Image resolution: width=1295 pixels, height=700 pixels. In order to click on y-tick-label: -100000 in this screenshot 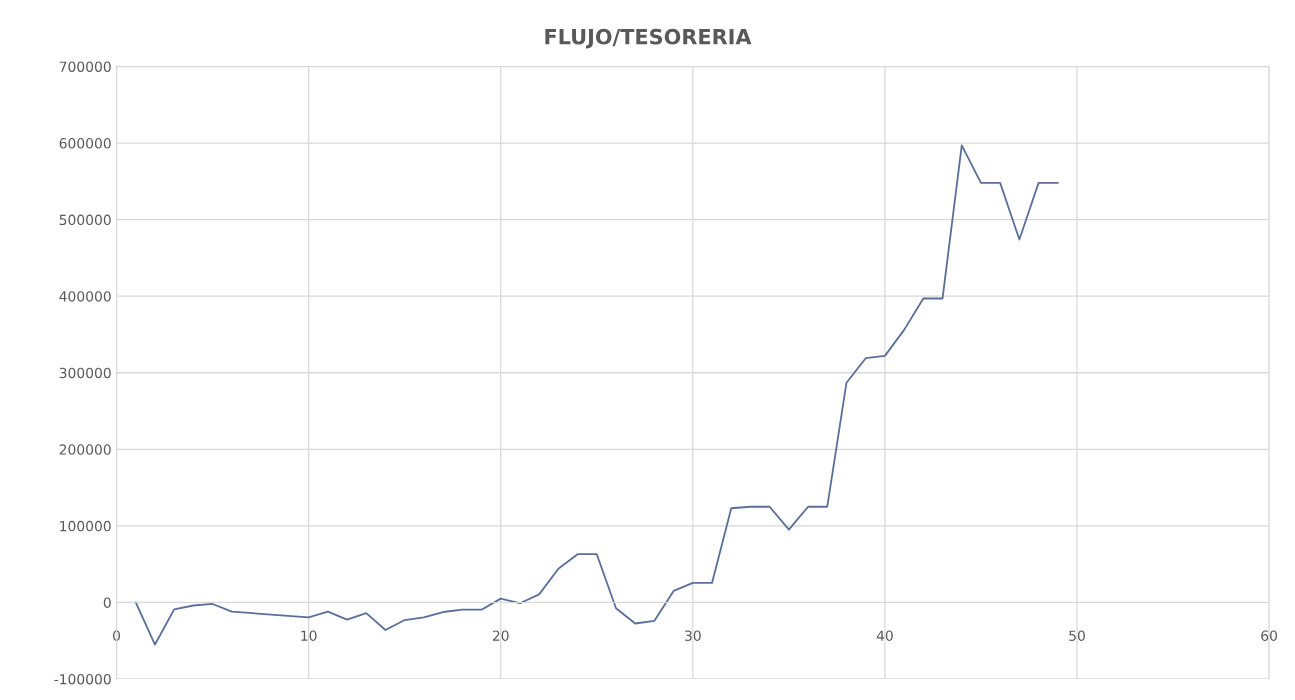, I will do `click(82, 679)`.